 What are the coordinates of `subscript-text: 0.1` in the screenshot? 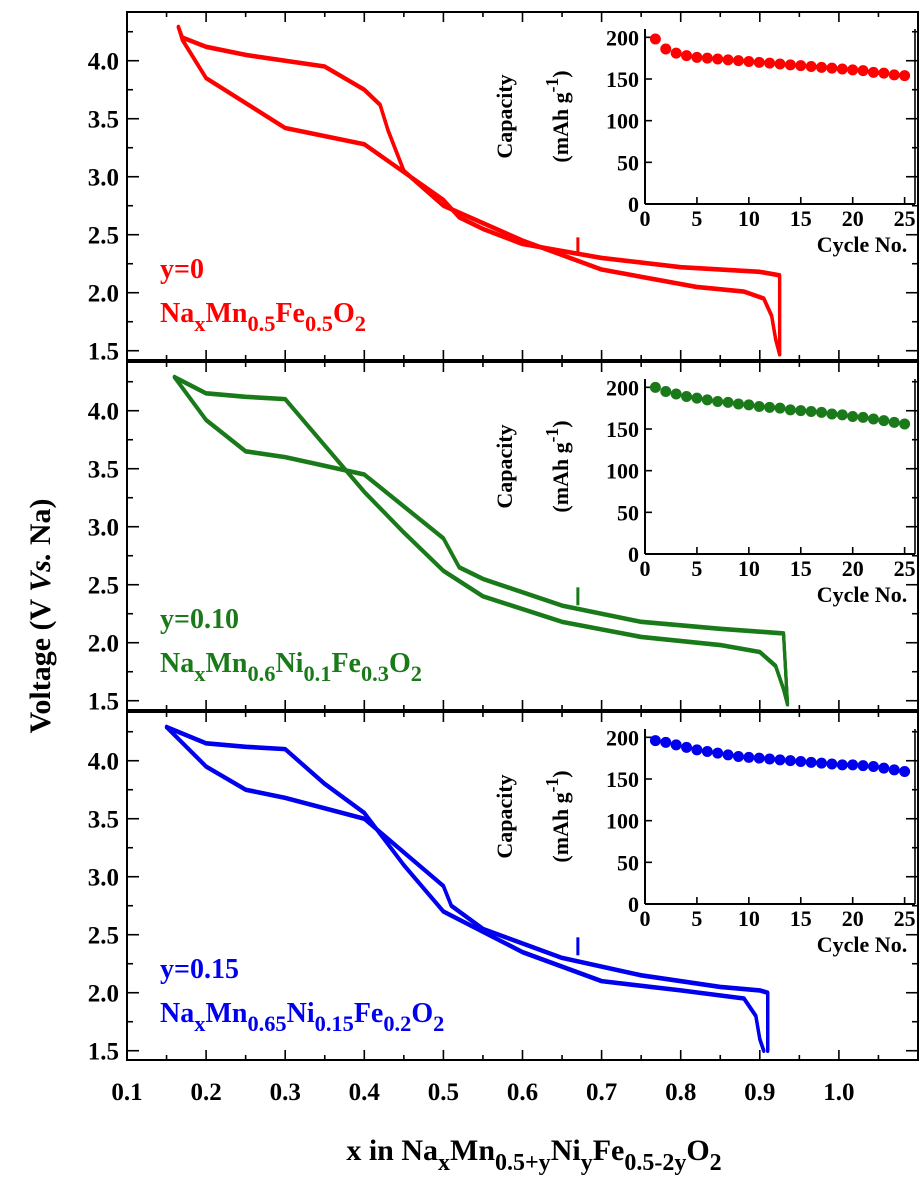 It's located at (317, 673).